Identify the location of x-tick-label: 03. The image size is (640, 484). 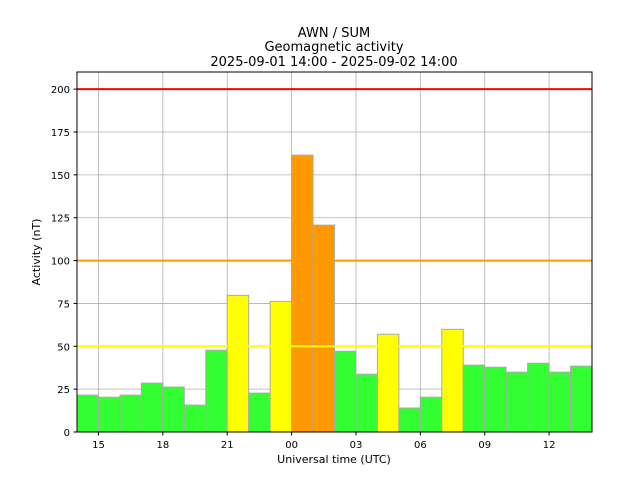
(356, 445).